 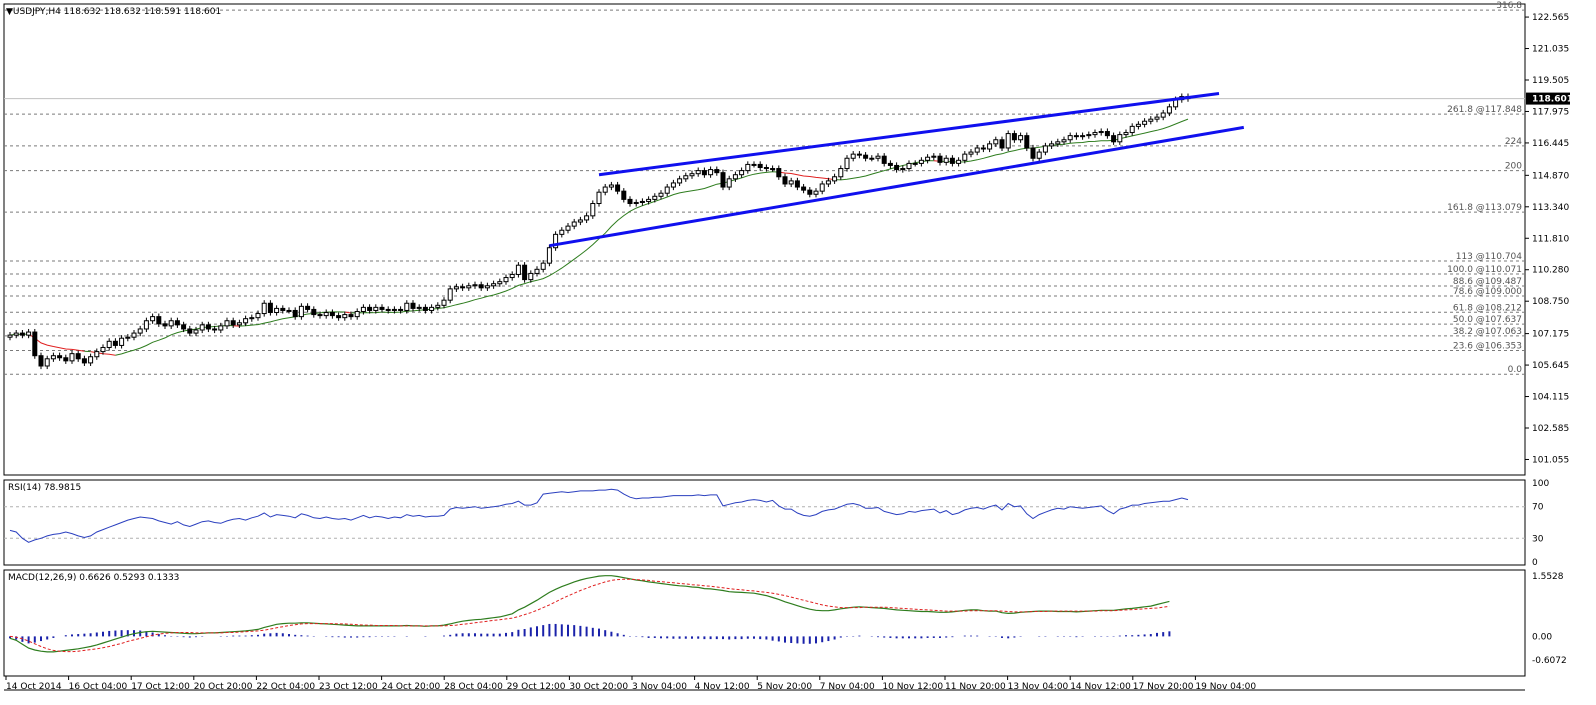 I want to click on macd-axis-label: -0.6072, so click(x=1549, y=661).